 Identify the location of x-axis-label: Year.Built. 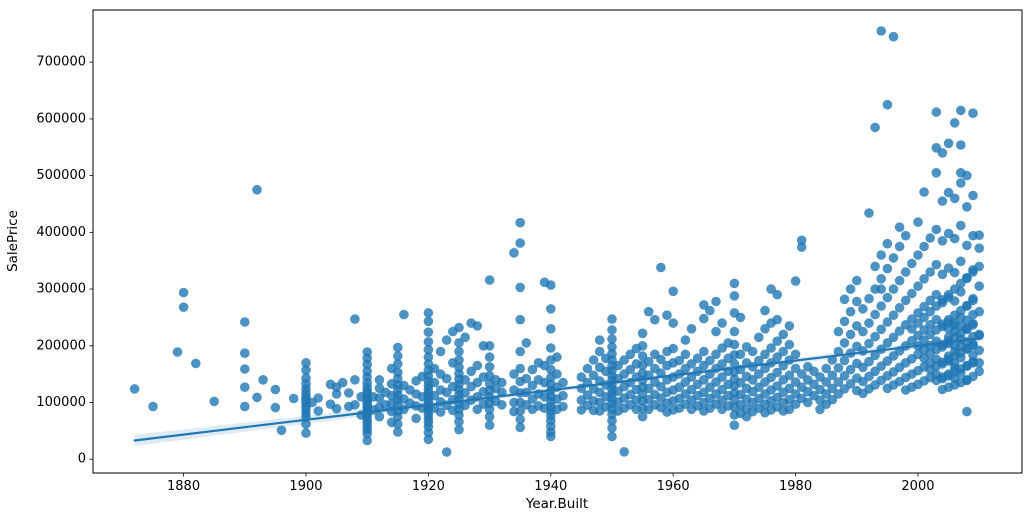
(556, 504).